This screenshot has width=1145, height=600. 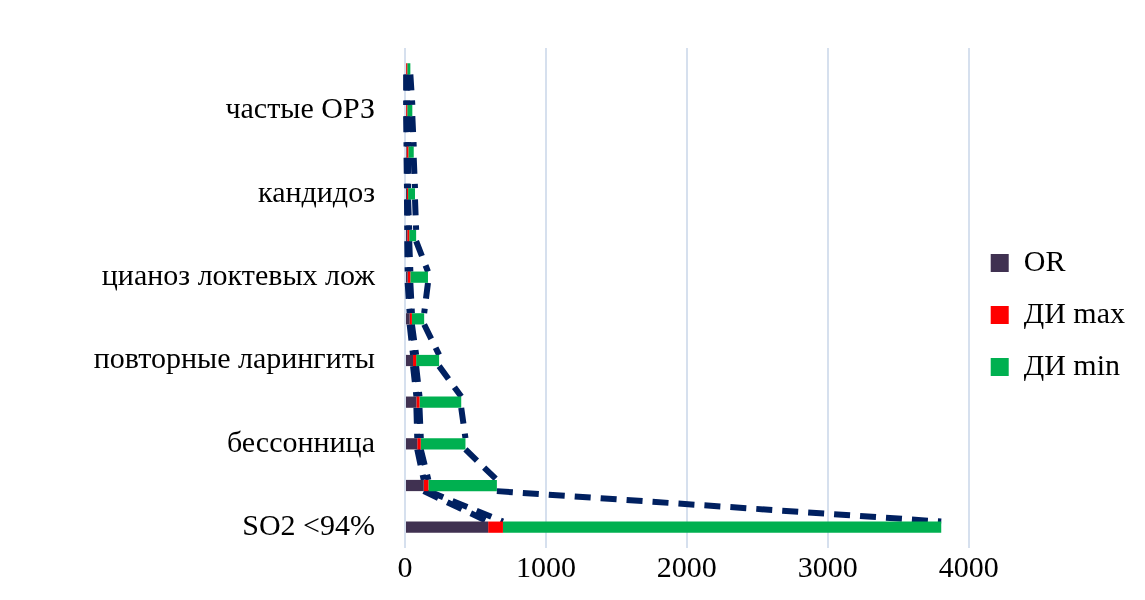 What do you see at coordinates (1044, 260) in the screenshot?
I see `legend-label: OR` at bounding box center [1044, 260].